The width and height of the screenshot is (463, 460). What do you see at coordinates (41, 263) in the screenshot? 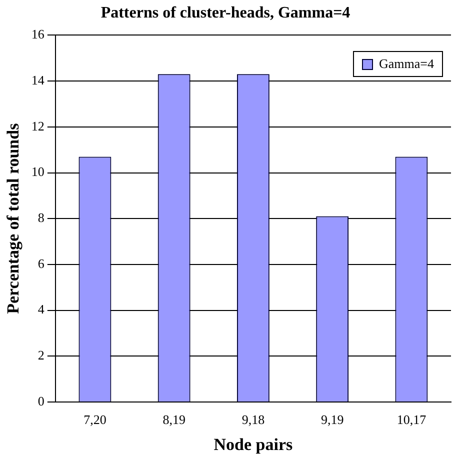
I see `y-tick-label: 6` at bounding box center [41, 263].